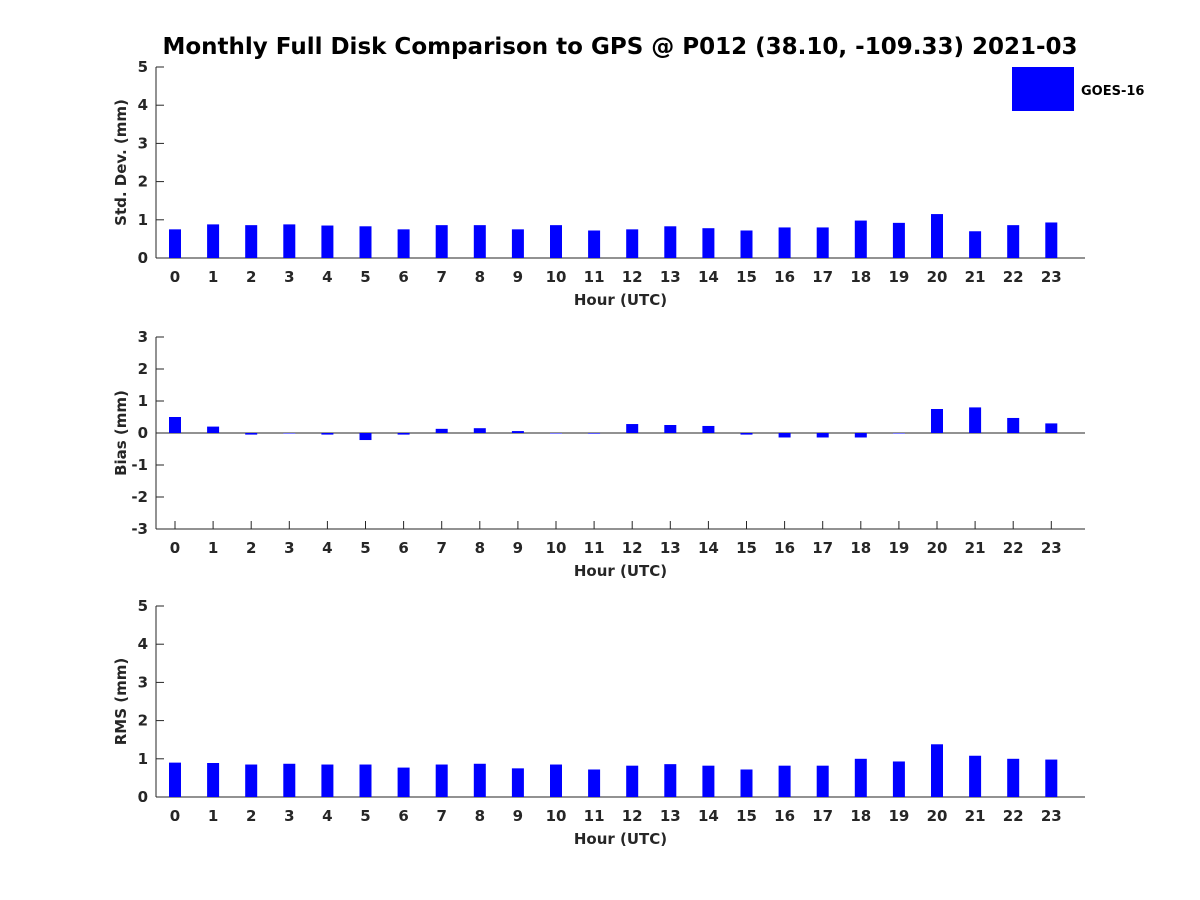 The height and width of the screenshot is (900, 1200). I want to click on x-tick-label: 10, so click(556, 816).